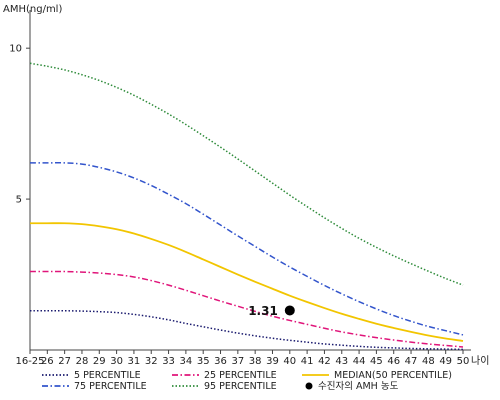 Image resolution: width=500 pixels, height=400 pixels. What do you see at coordinates (289, 361) in the screenshot?
I see `x-tick-label: 40` at bounding box center [289, 361].